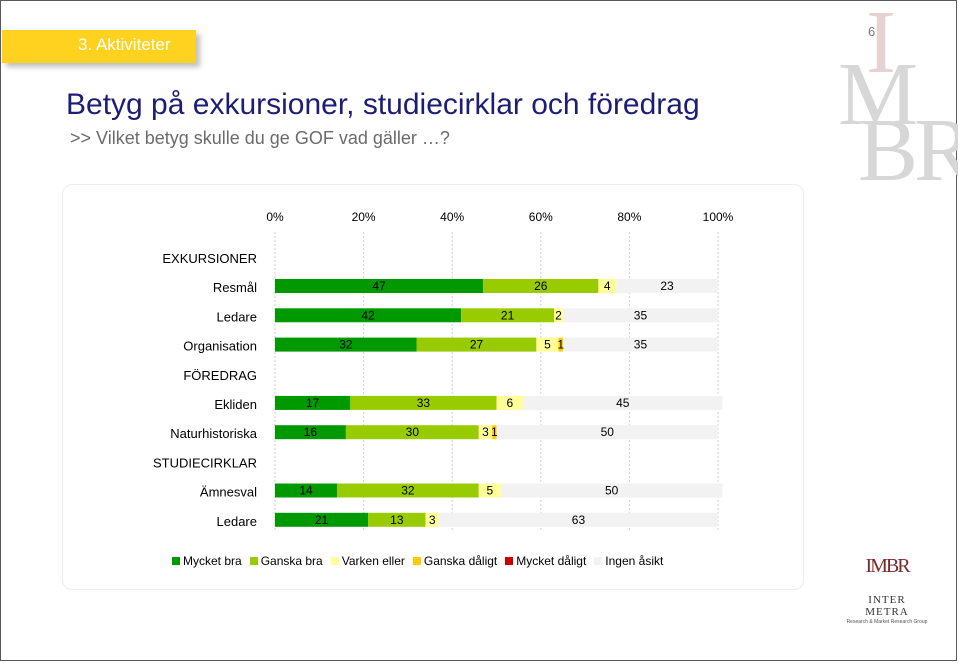 The width and height of the screenshot is (959, 663). I want to click on legend-label: Ingen åsikt, so click(634, 561).